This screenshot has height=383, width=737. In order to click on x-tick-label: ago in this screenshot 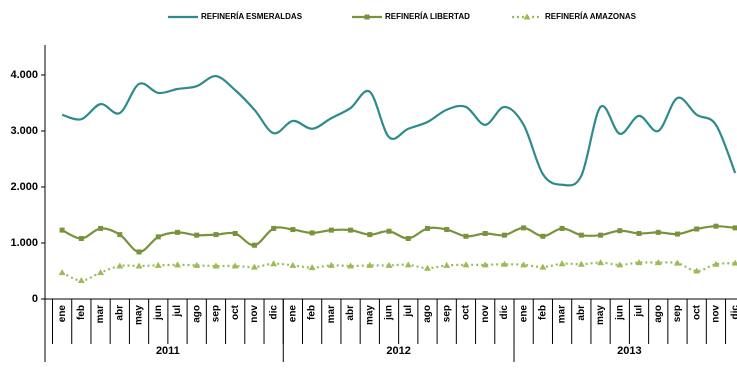, I will do `click(658, 314)`.